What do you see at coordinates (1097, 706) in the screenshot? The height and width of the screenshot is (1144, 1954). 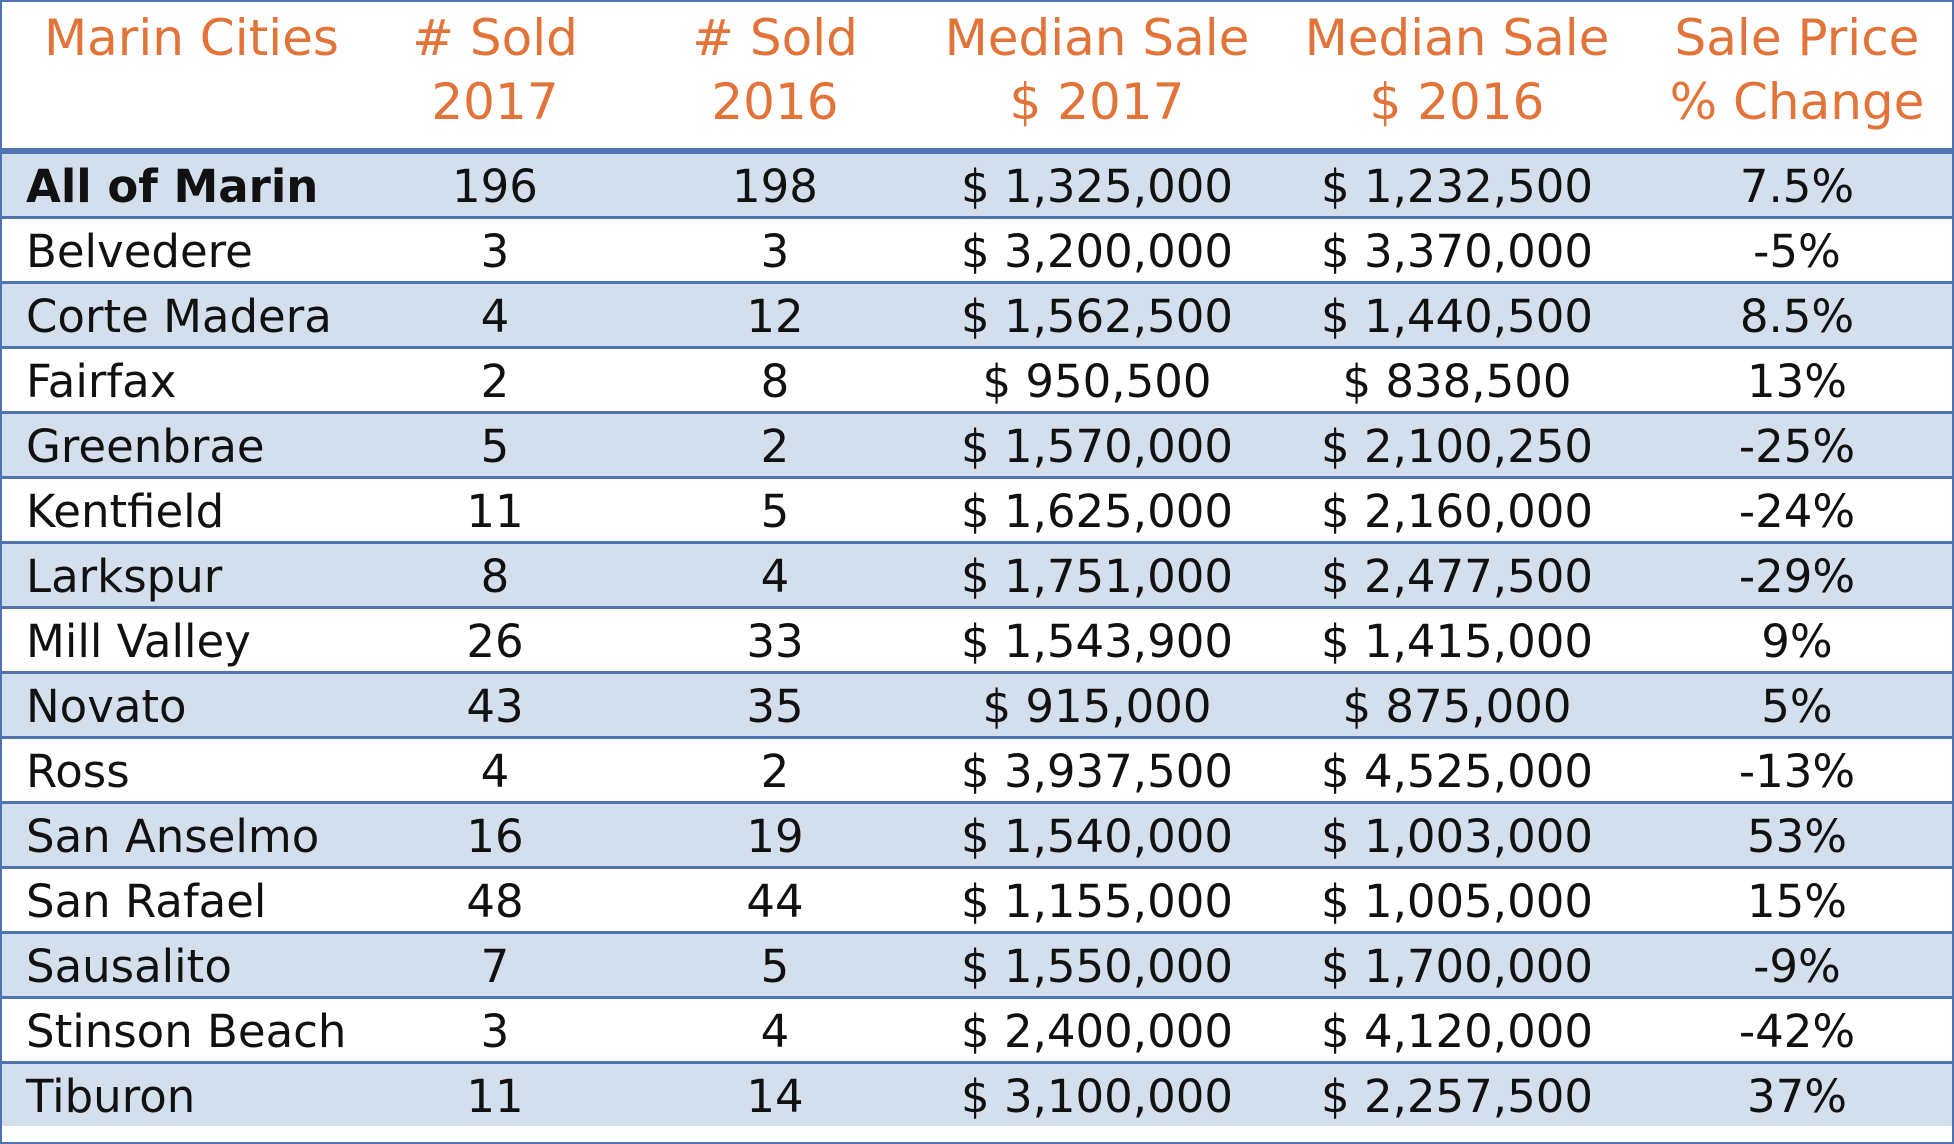 I see `cell-median-sale-2017: $ 915,000` at bounding box center [1097, 706].